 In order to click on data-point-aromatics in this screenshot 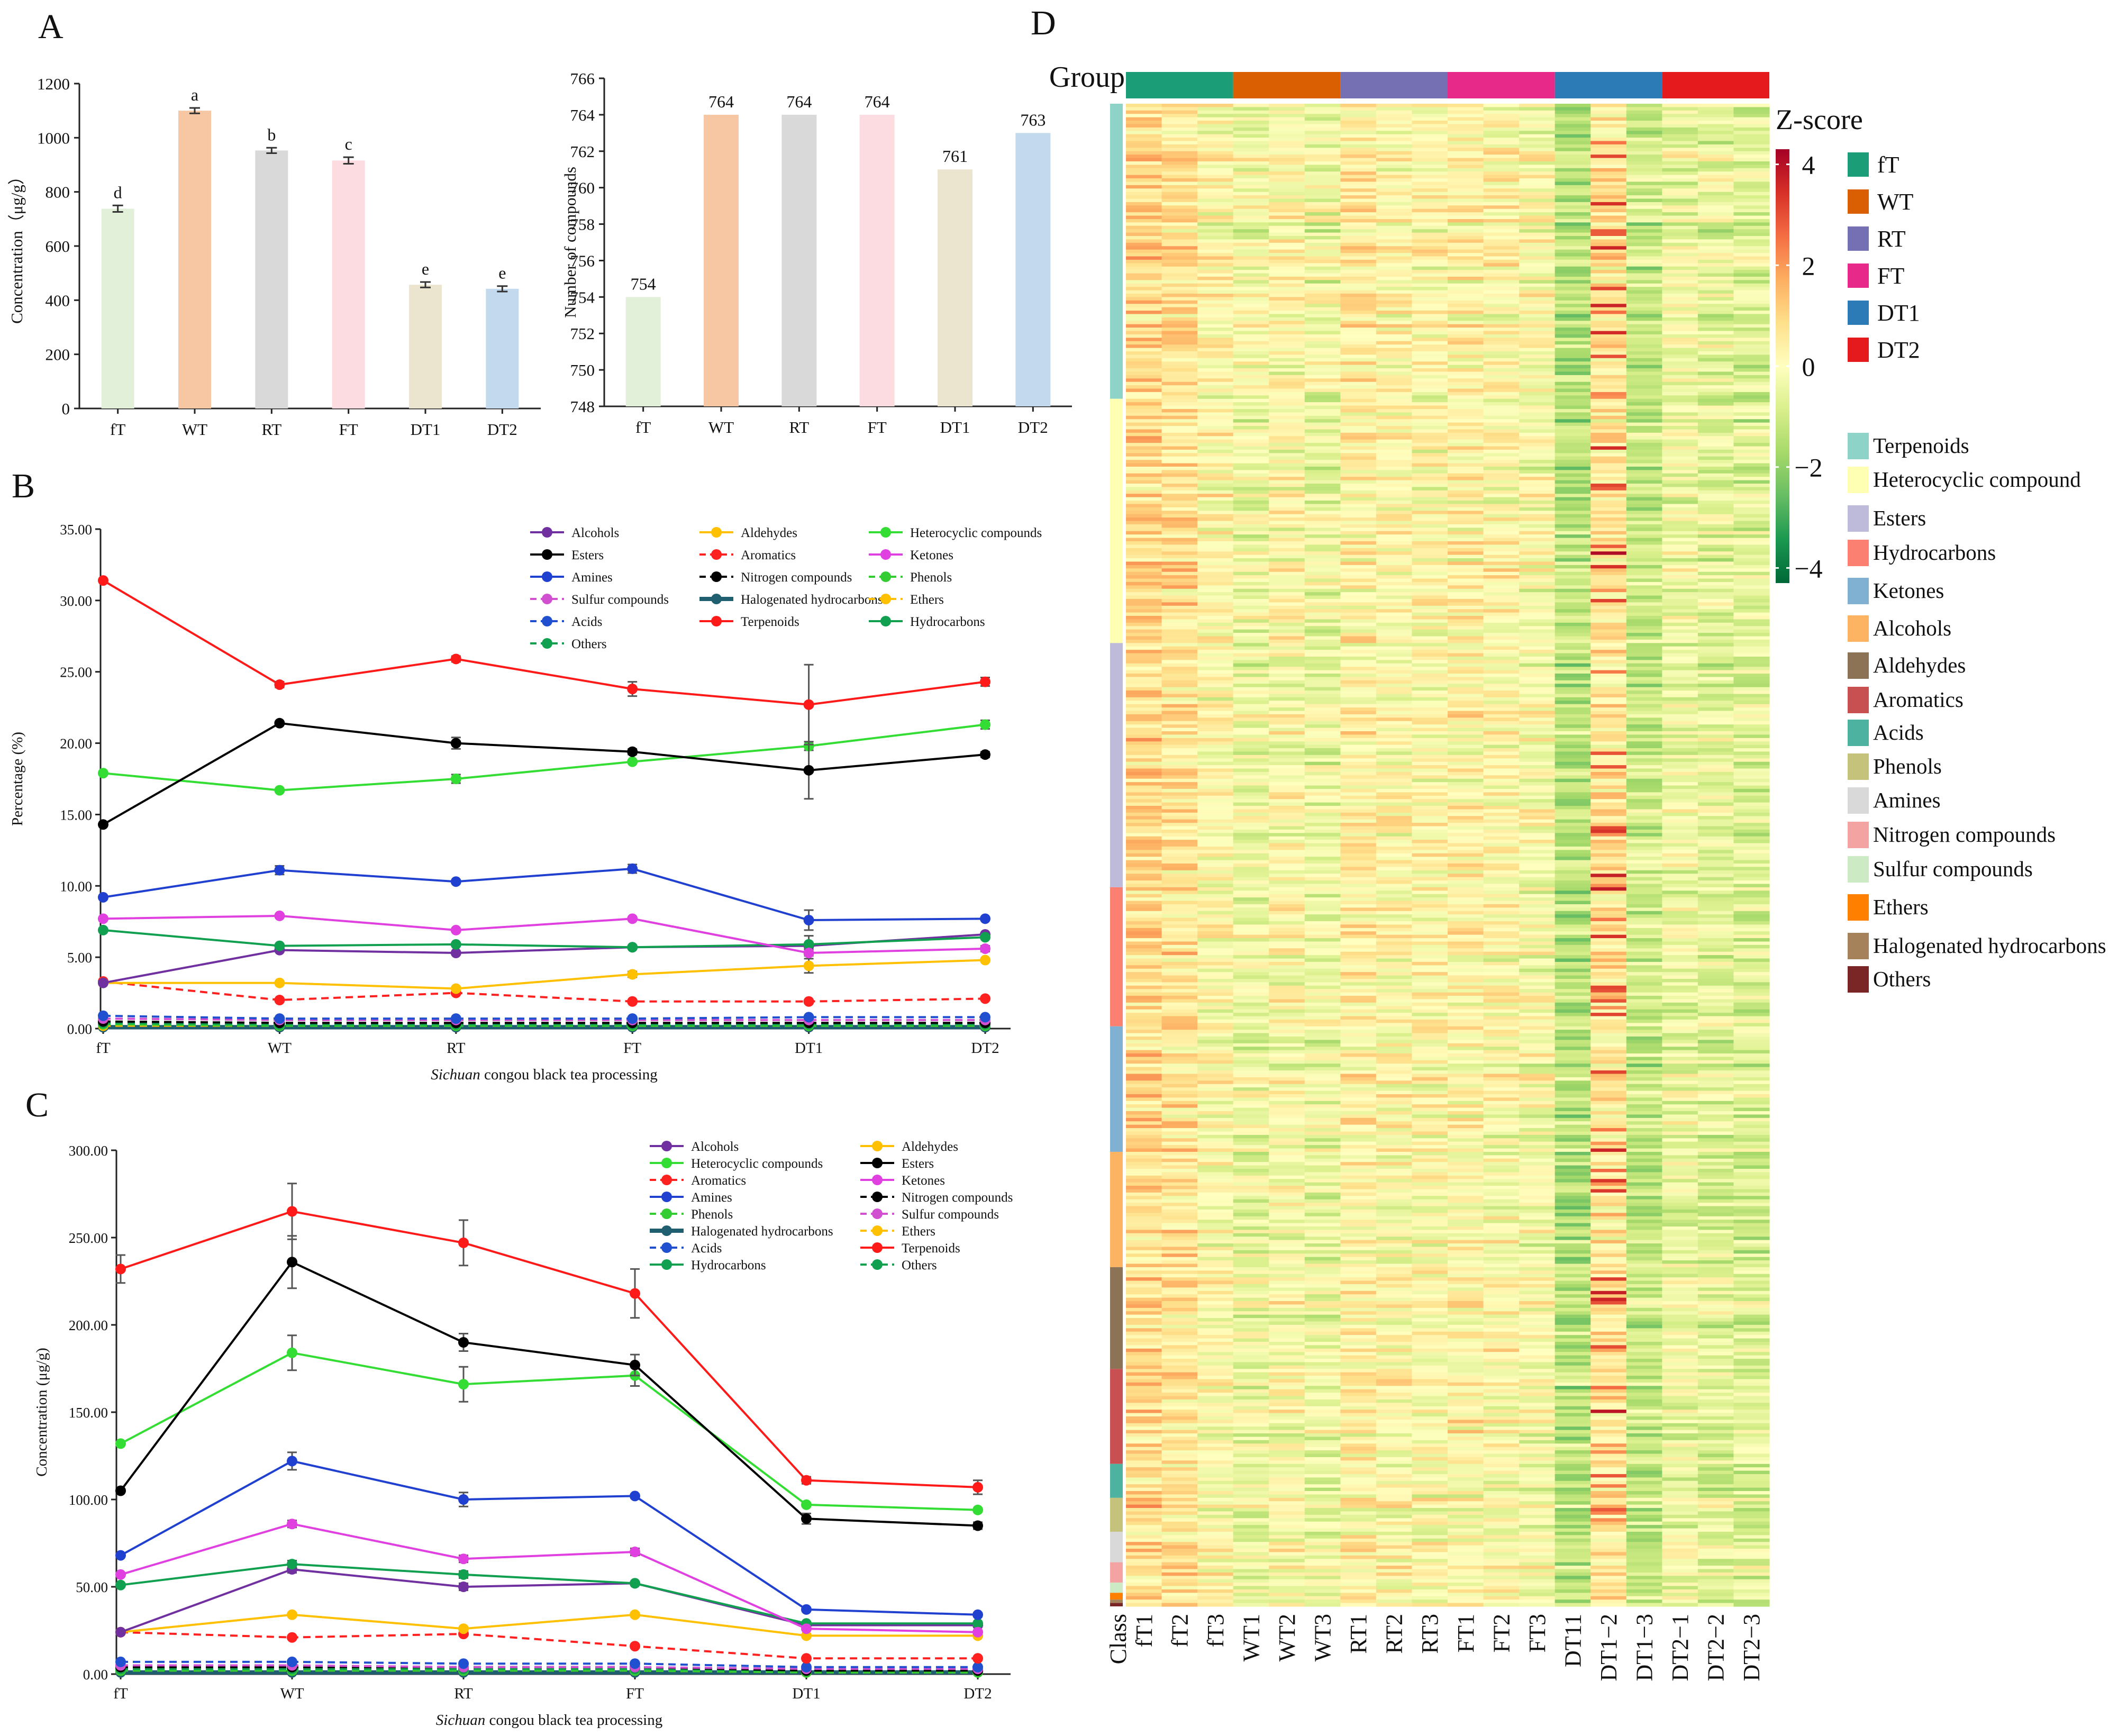, I will do `click(292, 1638)`.